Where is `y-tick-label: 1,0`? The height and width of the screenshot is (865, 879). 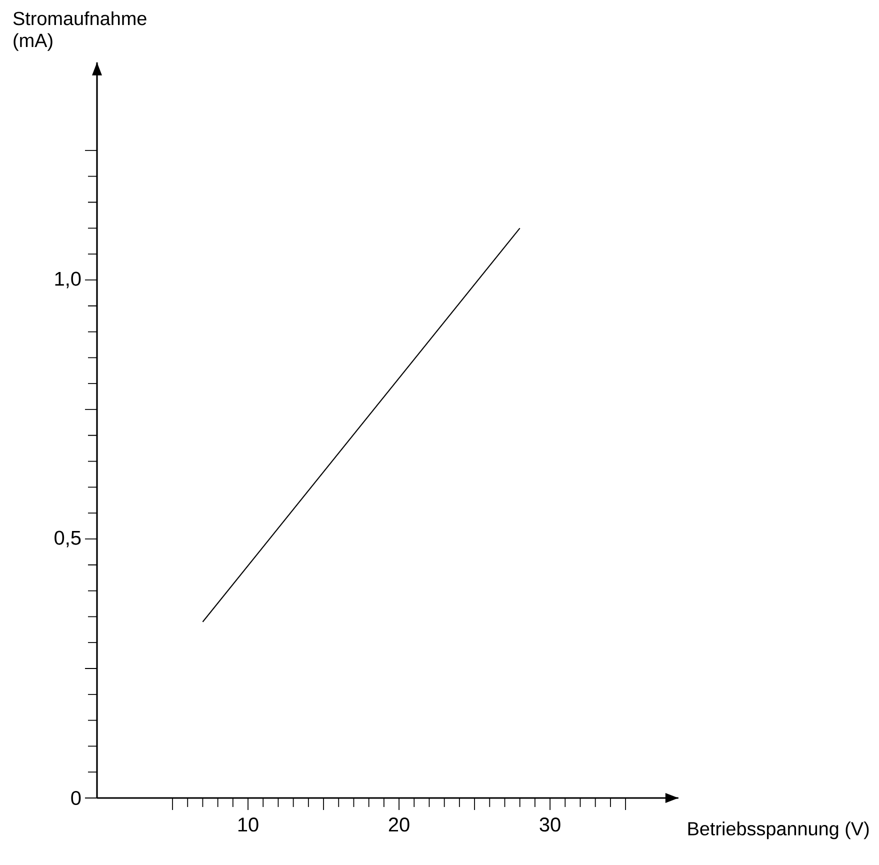
y-tick-label: 1,0 is located at coordinates (68, 280).